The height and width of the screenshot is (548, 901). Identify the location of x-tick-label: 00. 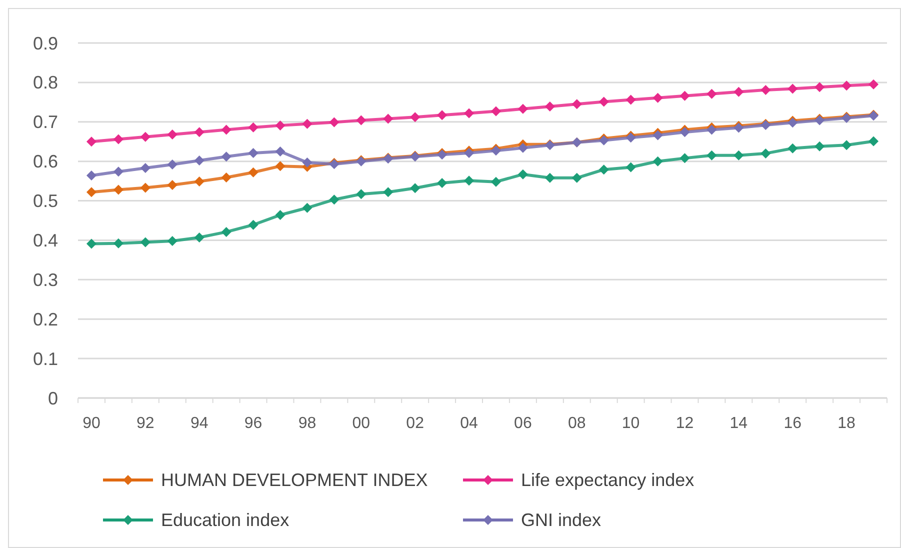
(361, 423).